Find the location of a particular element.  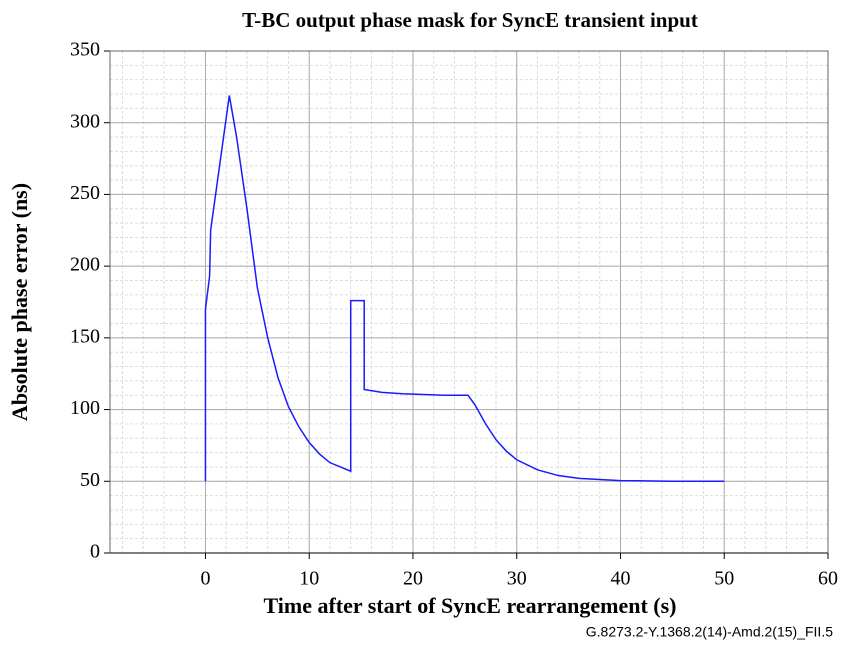

y-tick-label: 50 is located at coordinates (90, 480).